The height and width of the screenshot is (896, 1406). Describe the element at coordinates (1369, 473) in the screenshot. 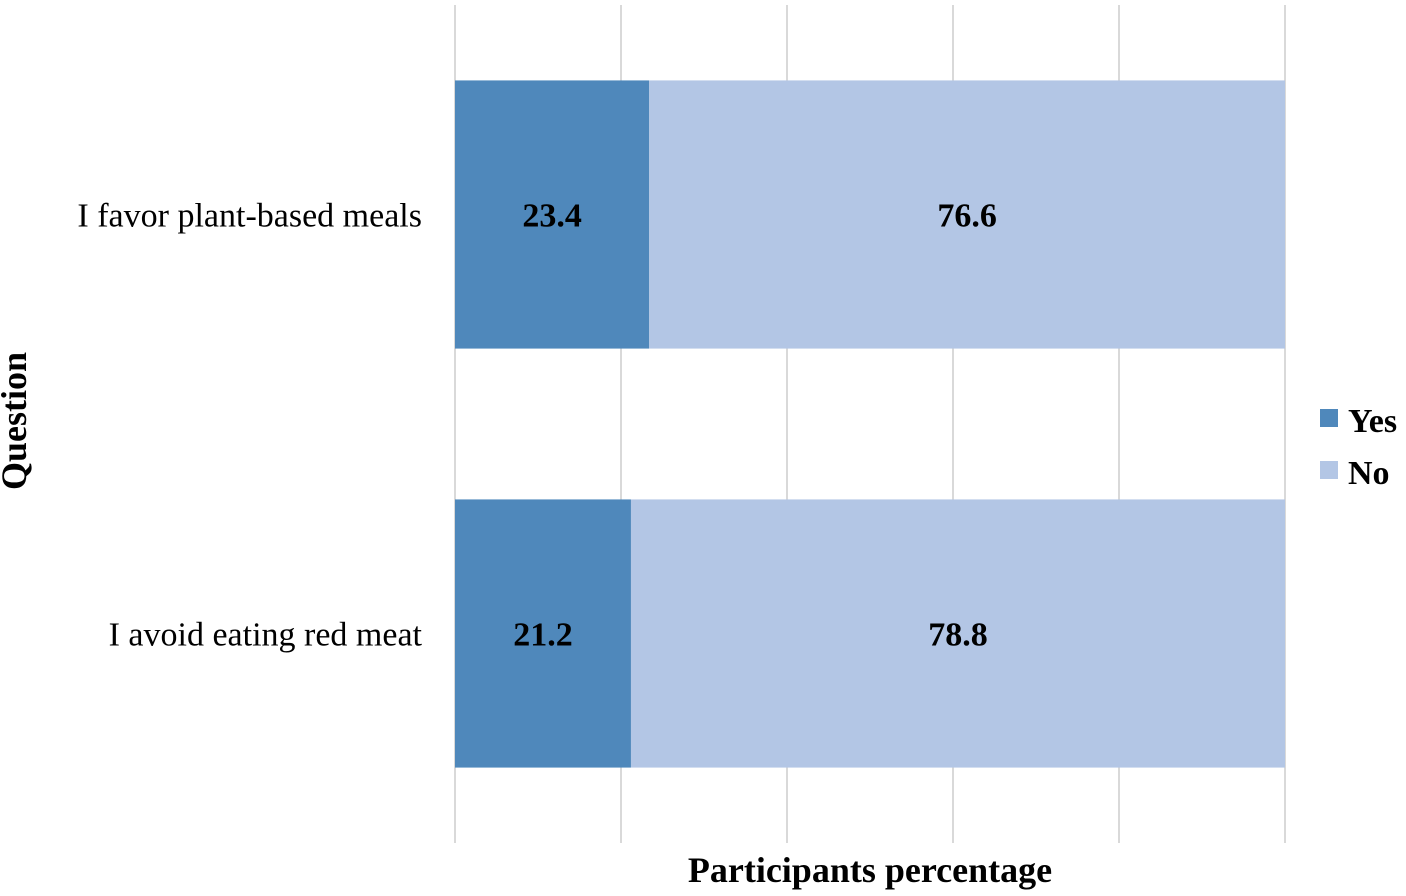

I see `legend-label-no: No` at that location.